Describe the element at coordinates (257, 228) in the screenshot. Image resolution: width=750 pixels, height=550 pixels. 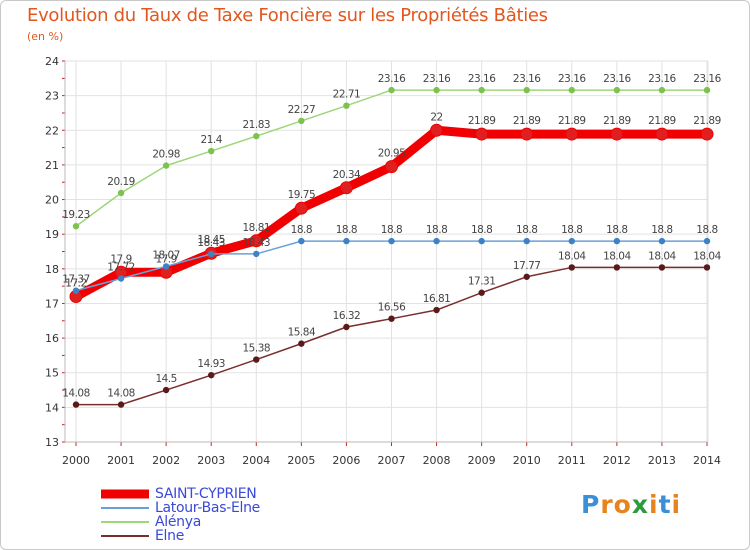
I see `data-label-saint-cyprien: 18.81` at that location.